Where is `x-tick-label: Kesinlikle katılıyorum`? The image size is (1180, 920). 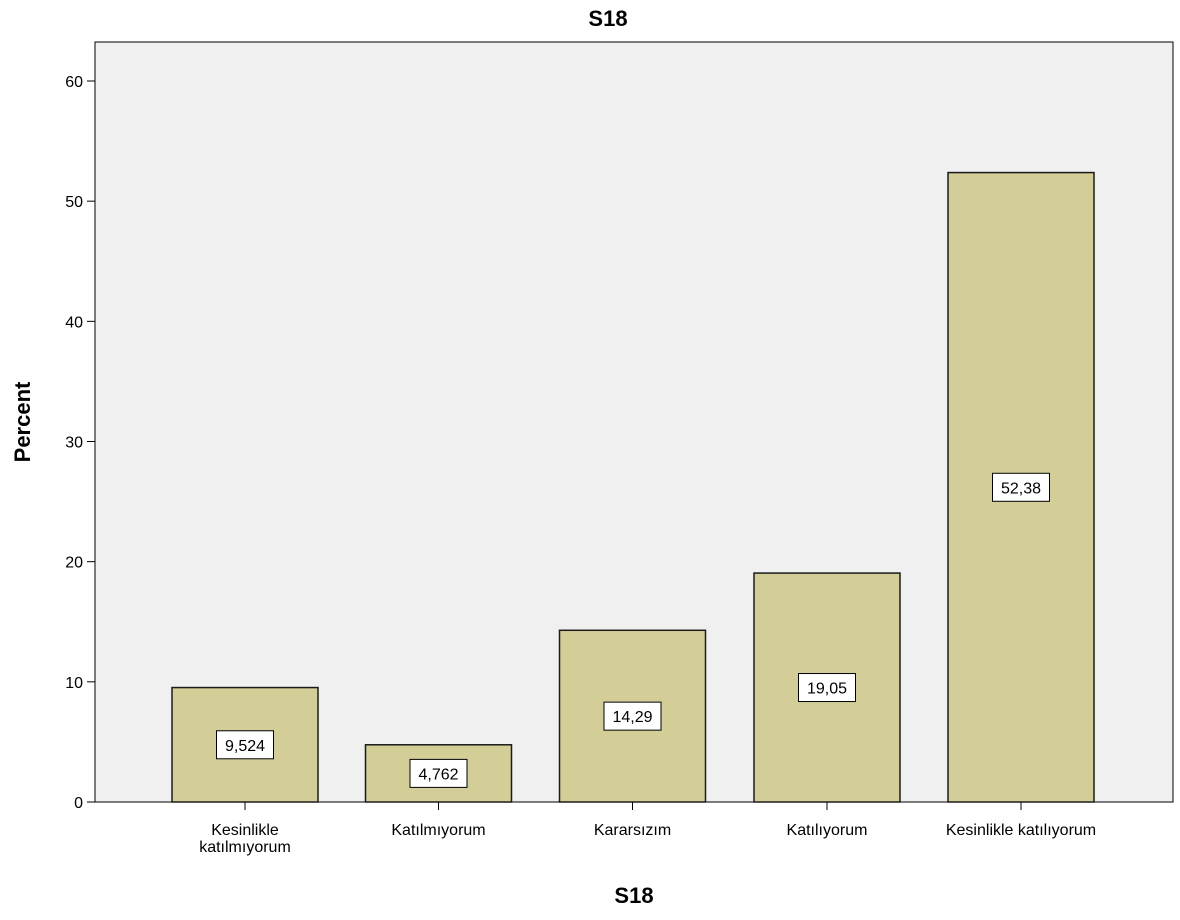
x-tick-label: Kesinlikle katılıyorum is located at coordinates (1021, 830).